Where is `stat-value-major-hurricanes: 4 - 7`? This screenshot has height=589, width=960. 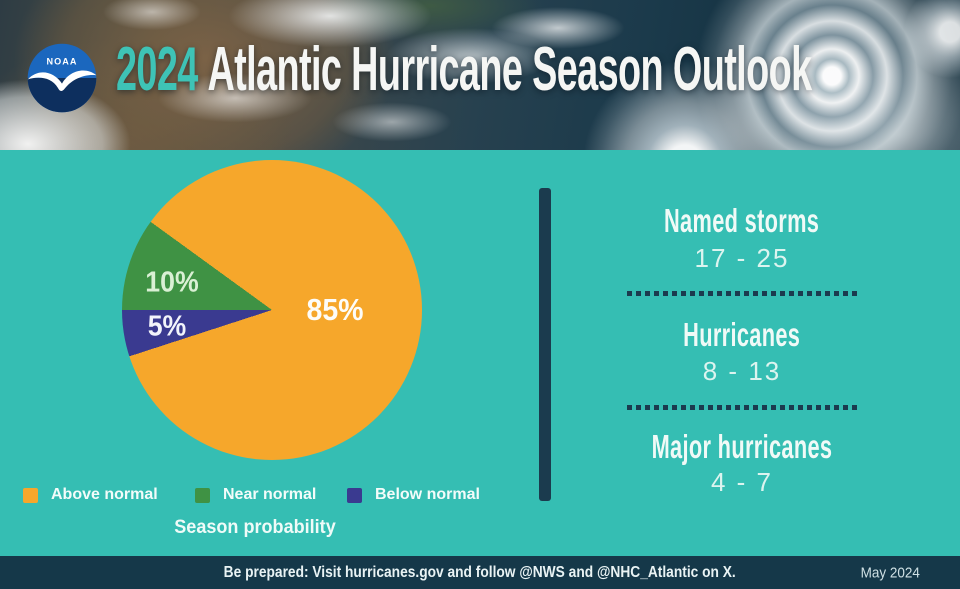 stat-value-major-hurricanes: 4 - 7 is located at coordinates (742, 482).